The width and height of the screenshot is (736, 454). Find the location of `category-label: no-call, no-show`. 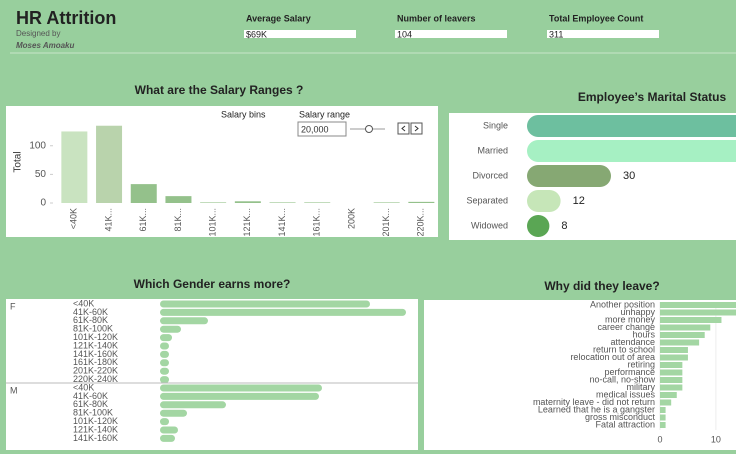

category-label: no-call, no-show is located at coordinates (622, 379).